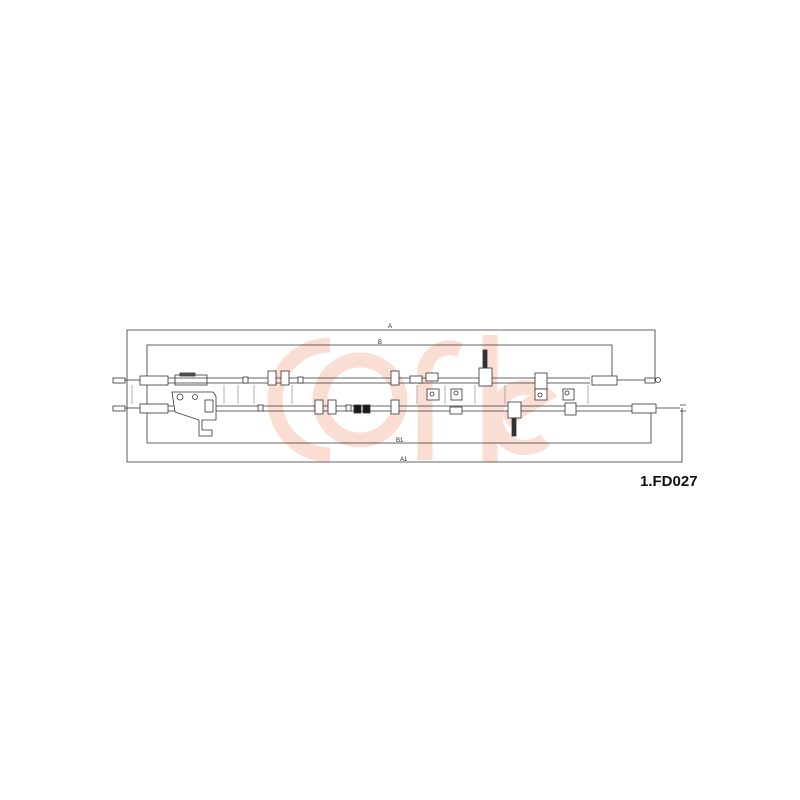 The height and width of the screenshot is (800, 800). I want to click on dimension-a1-label: A1, so click(404, 460).